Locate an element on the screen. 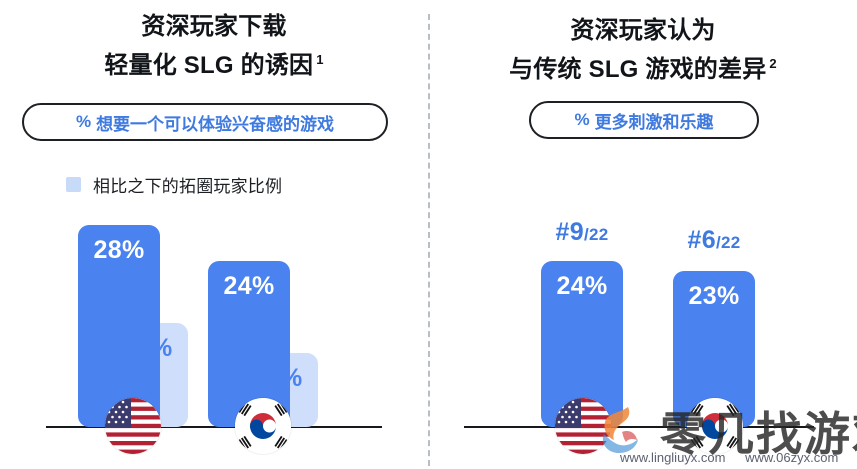 The height and width of the screenshot is (469, 857). rank-label-kr: #6/22 is located at coordinates (714, 240).